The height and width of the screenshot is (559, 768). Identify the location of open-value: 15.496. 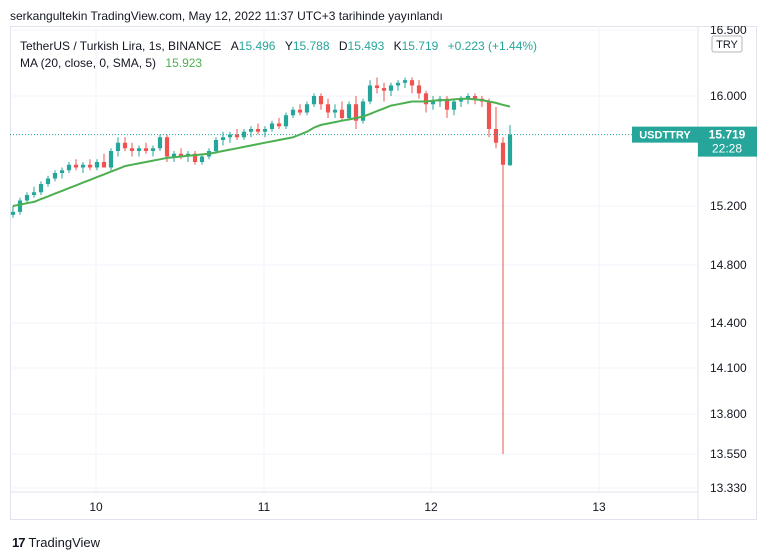
(257, 46).